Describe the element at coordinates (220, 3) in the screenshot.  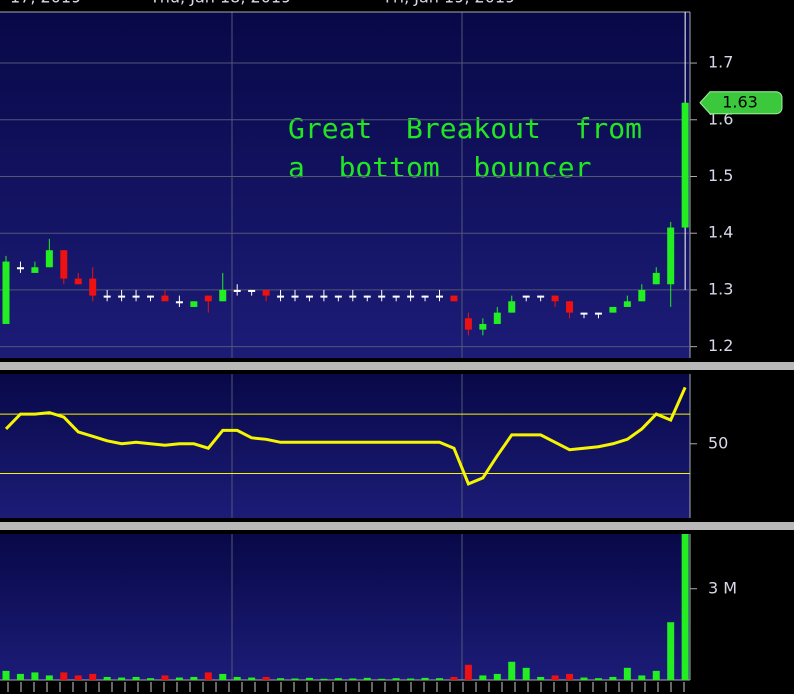
I see `date-label: Thu, Jan 18, 2019` at that location.